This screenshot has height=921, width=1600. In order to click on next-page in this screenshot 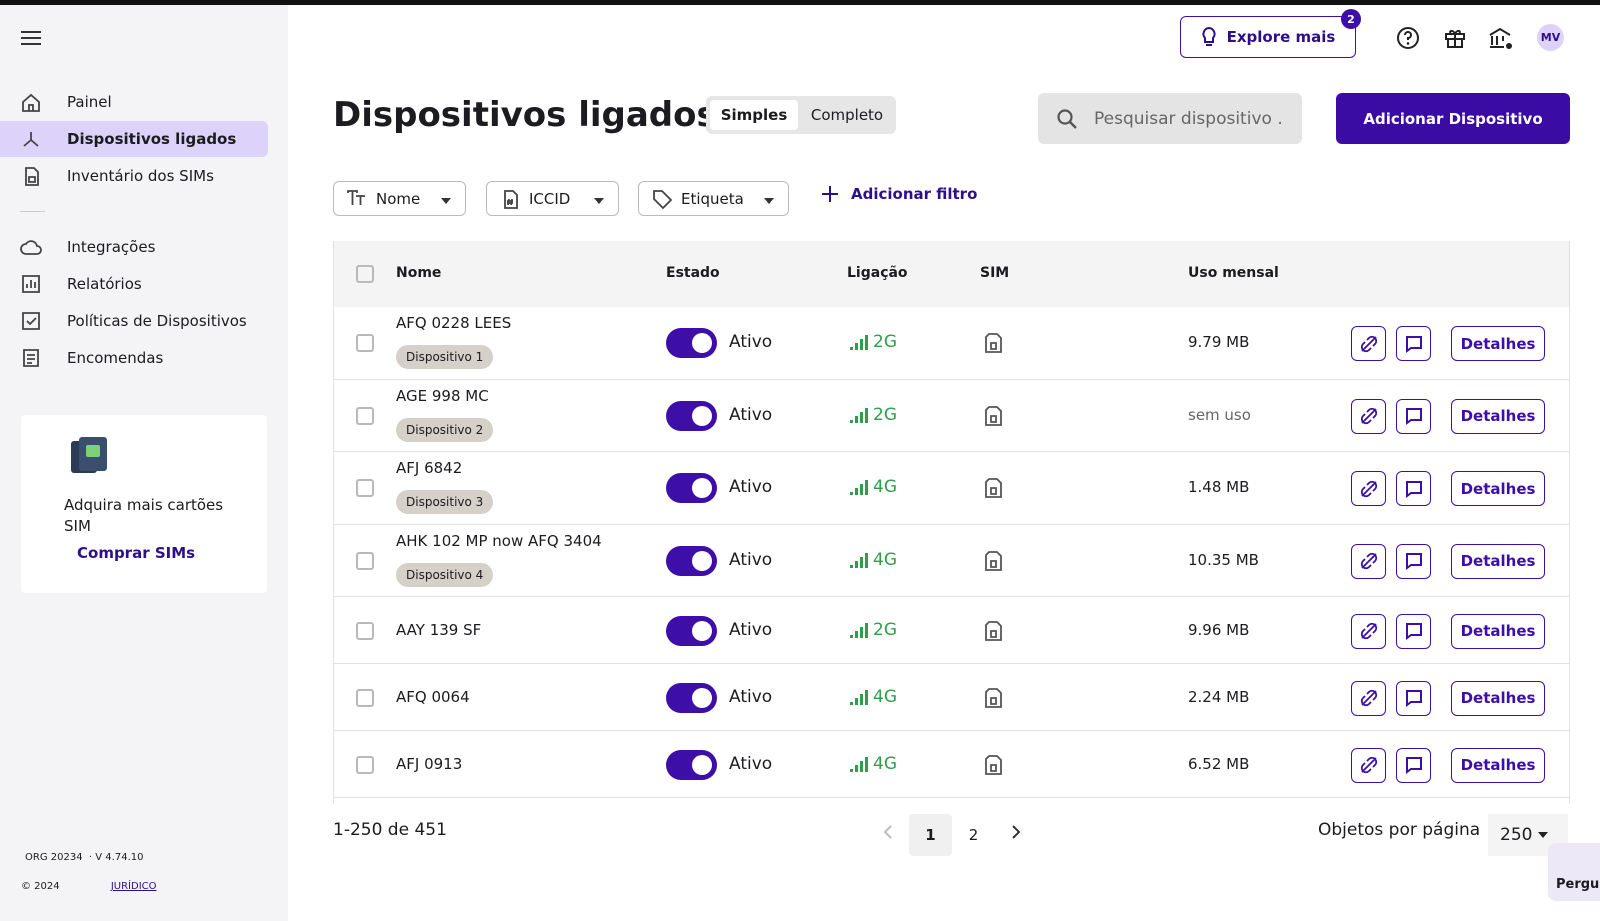, I will do `click(1016, 832)`.